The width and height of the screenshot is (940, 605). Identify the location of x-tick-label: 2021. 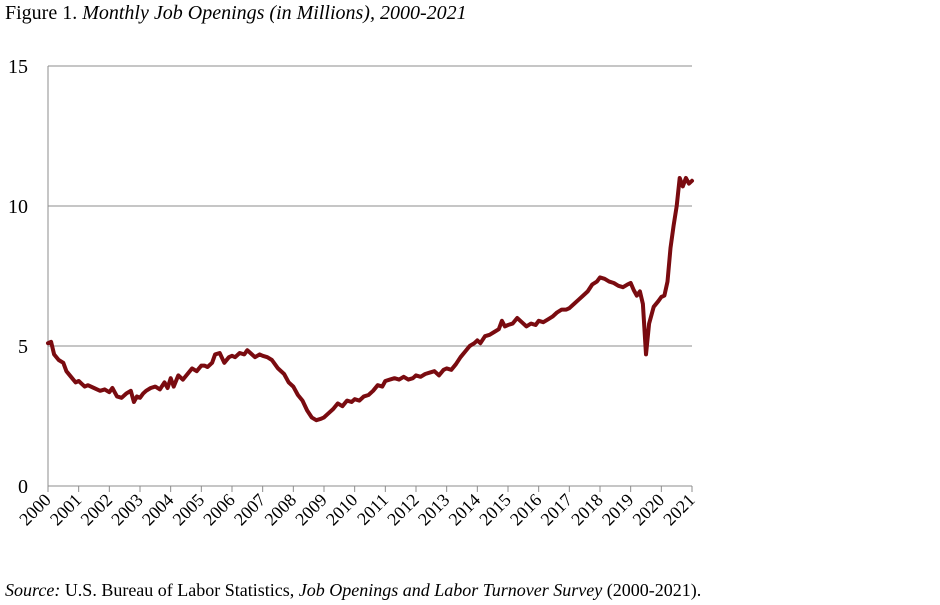
(679, 510).